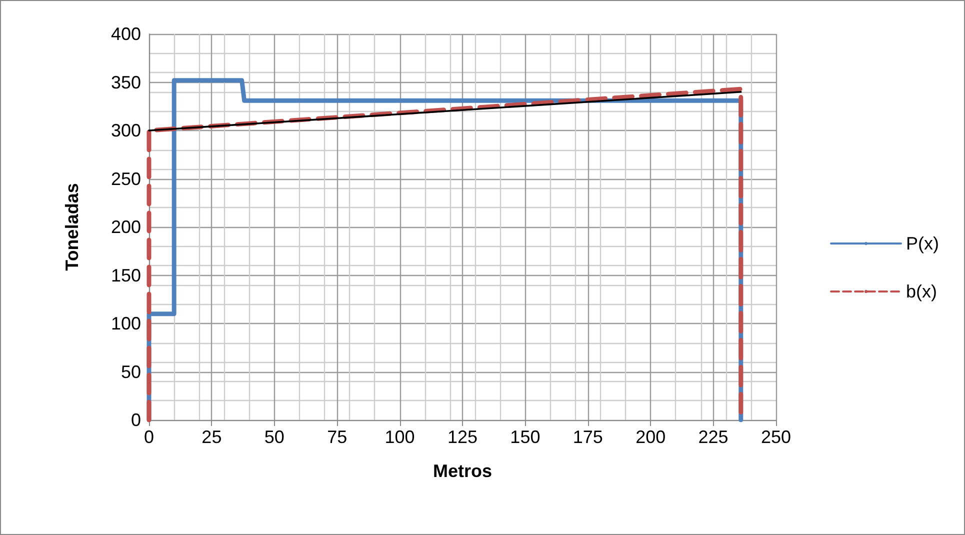 The height and width of the screenshot is (535, 965). I want to click on y-tick-label: 0, so click(135, 420).